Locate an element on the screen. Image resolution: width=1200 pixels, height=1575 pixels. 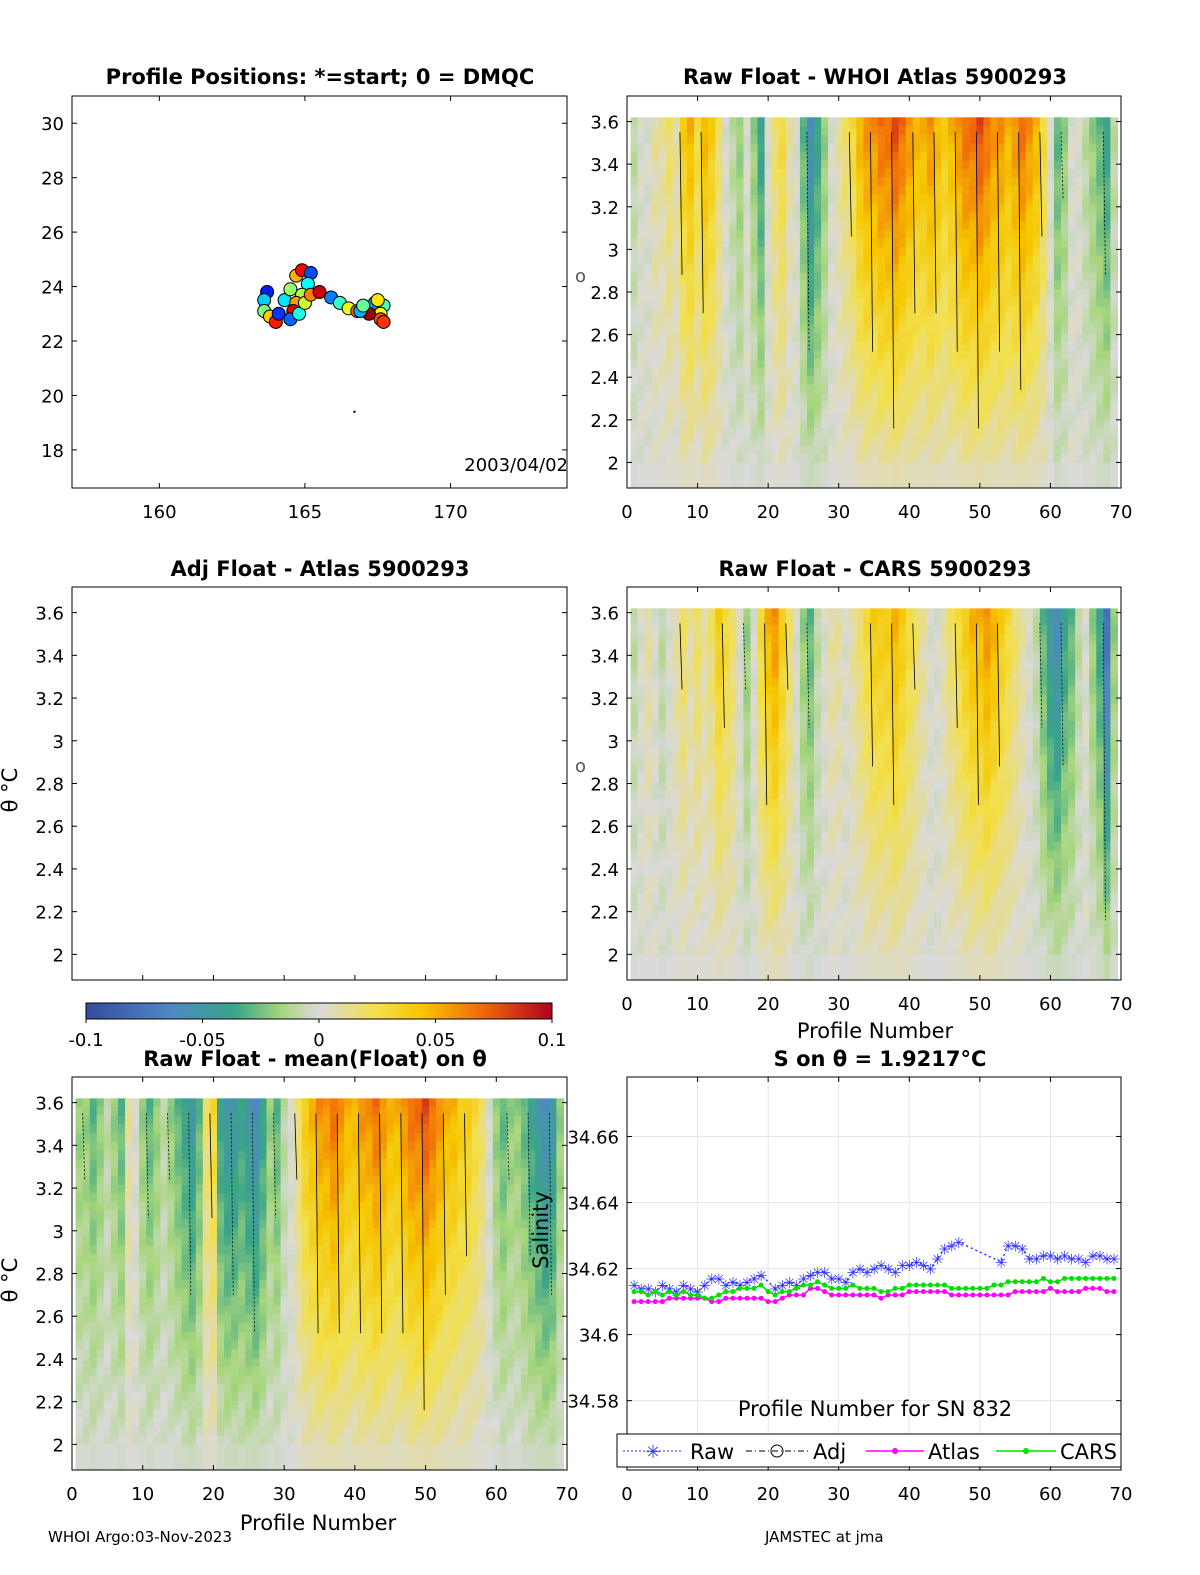
ytick-label: 2.8 is located at coordinates (604, 293).